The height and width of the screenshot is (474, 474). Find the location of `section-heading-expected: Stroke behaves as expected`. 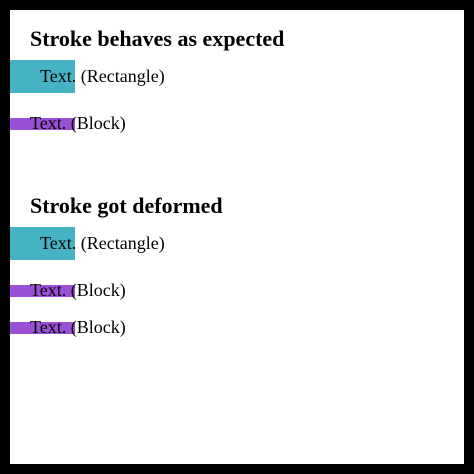

section-heading-expected: Stroke behaves as expected is located at coordinates (157, 39).